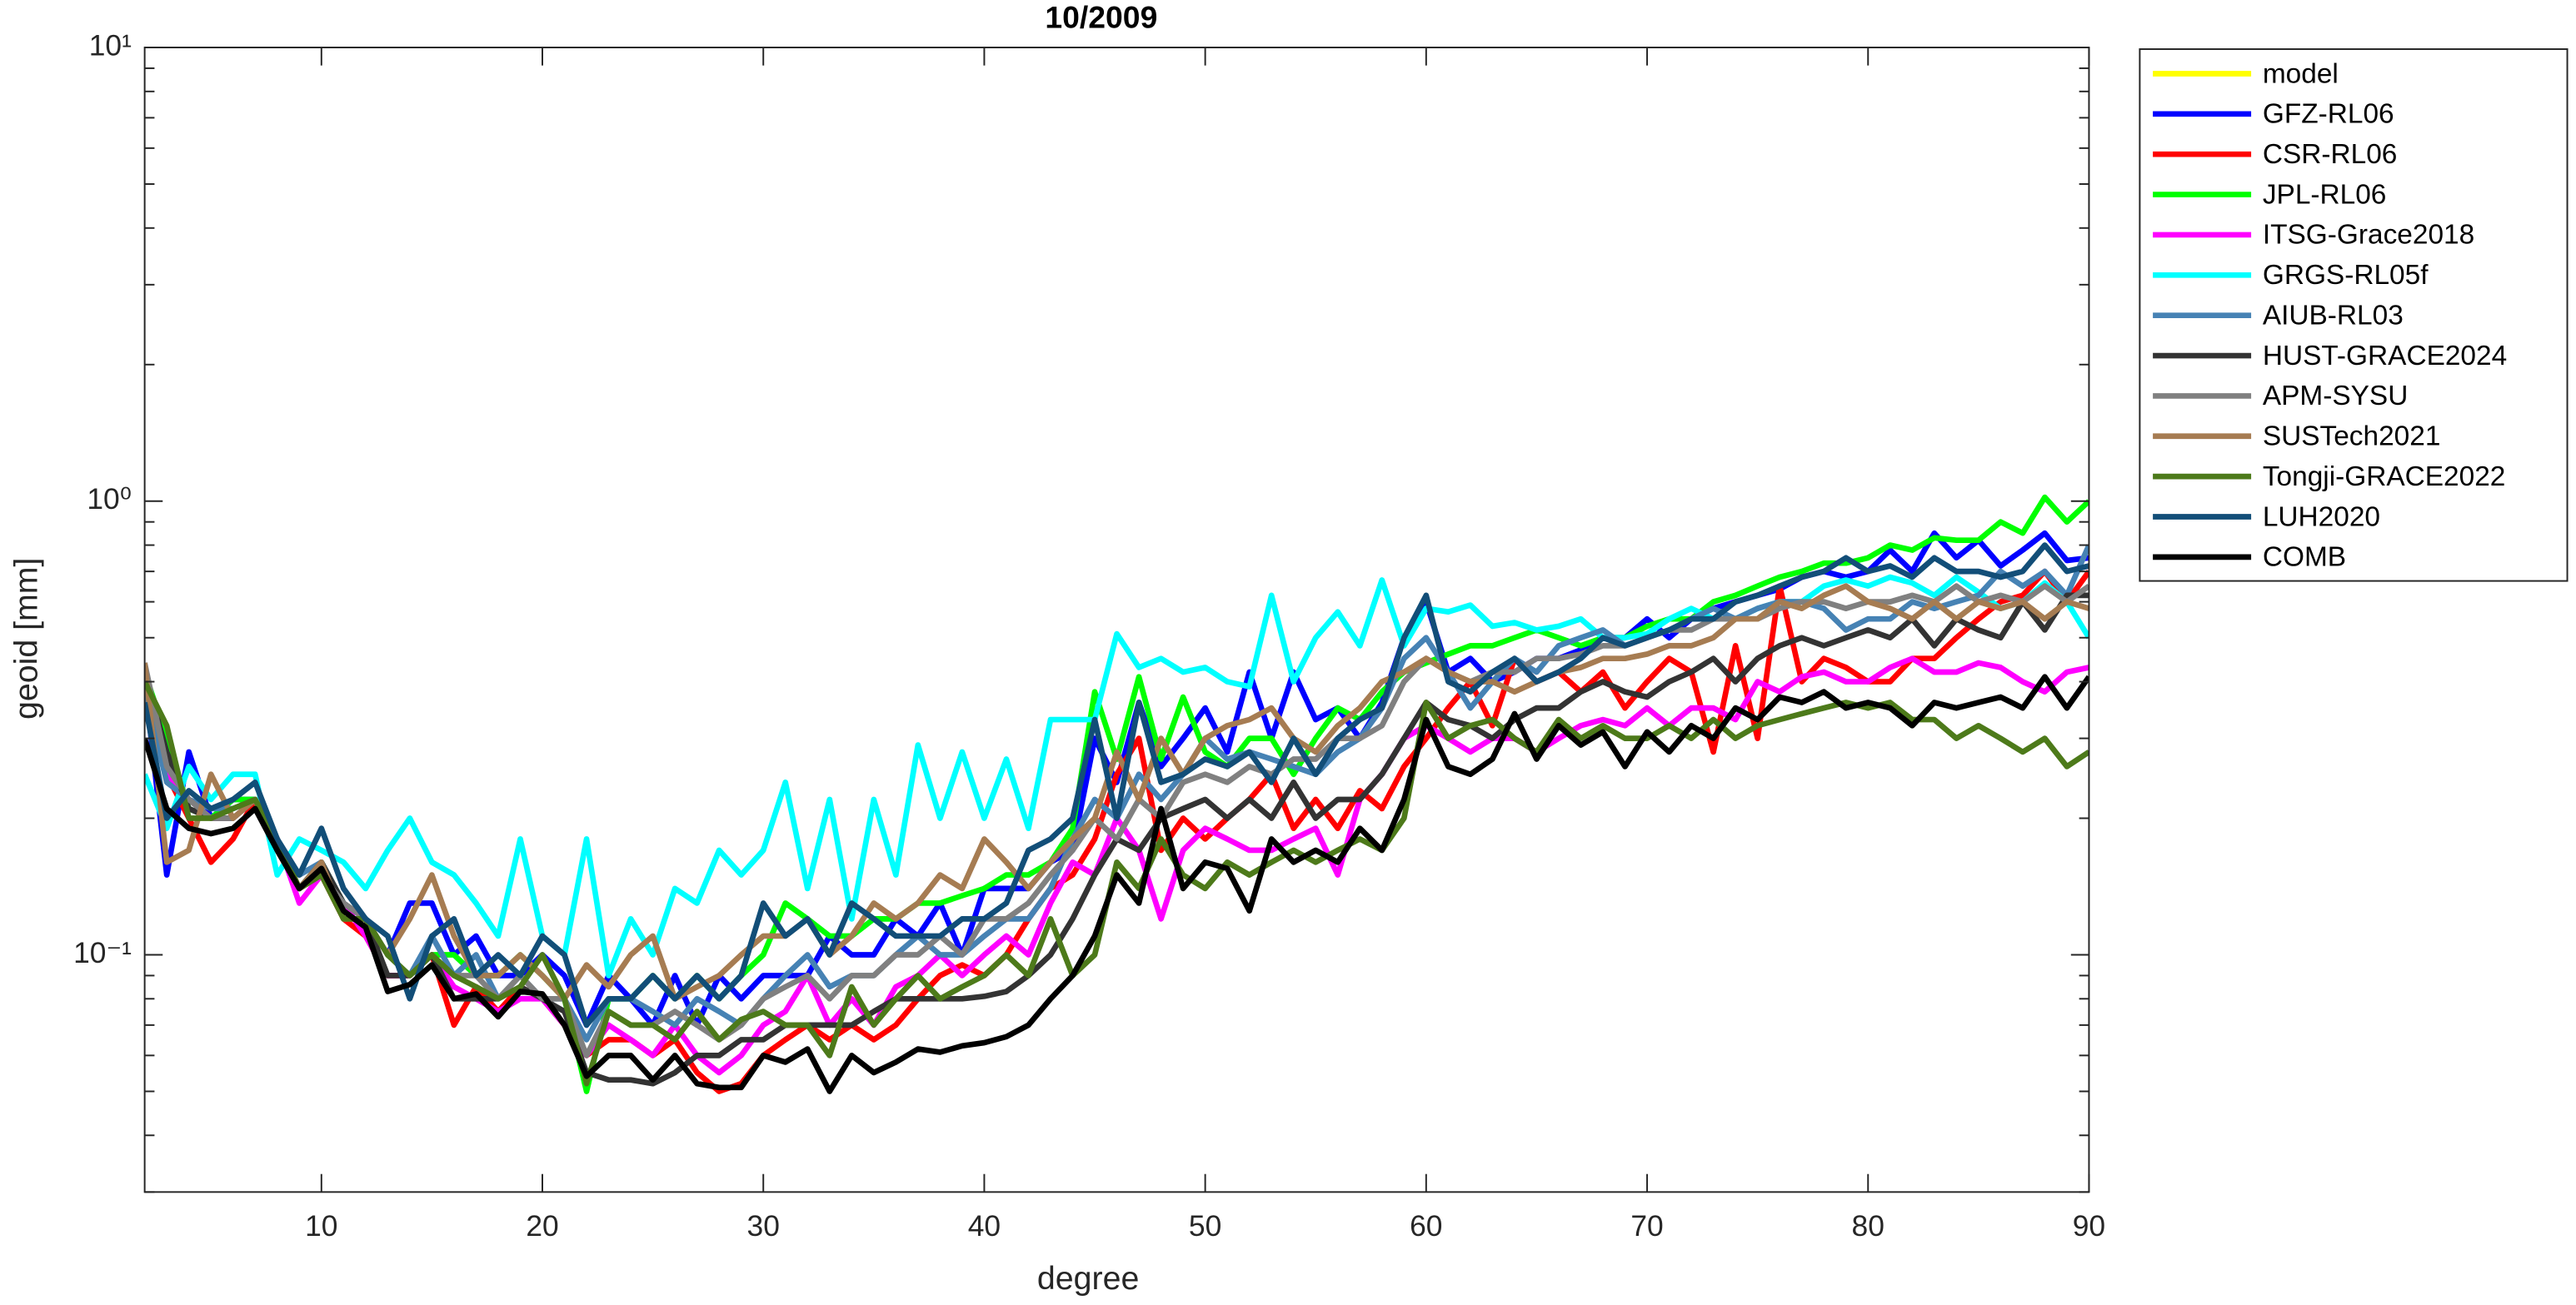  I want to click on x-tick-label: 70, so click(1646, 1226).